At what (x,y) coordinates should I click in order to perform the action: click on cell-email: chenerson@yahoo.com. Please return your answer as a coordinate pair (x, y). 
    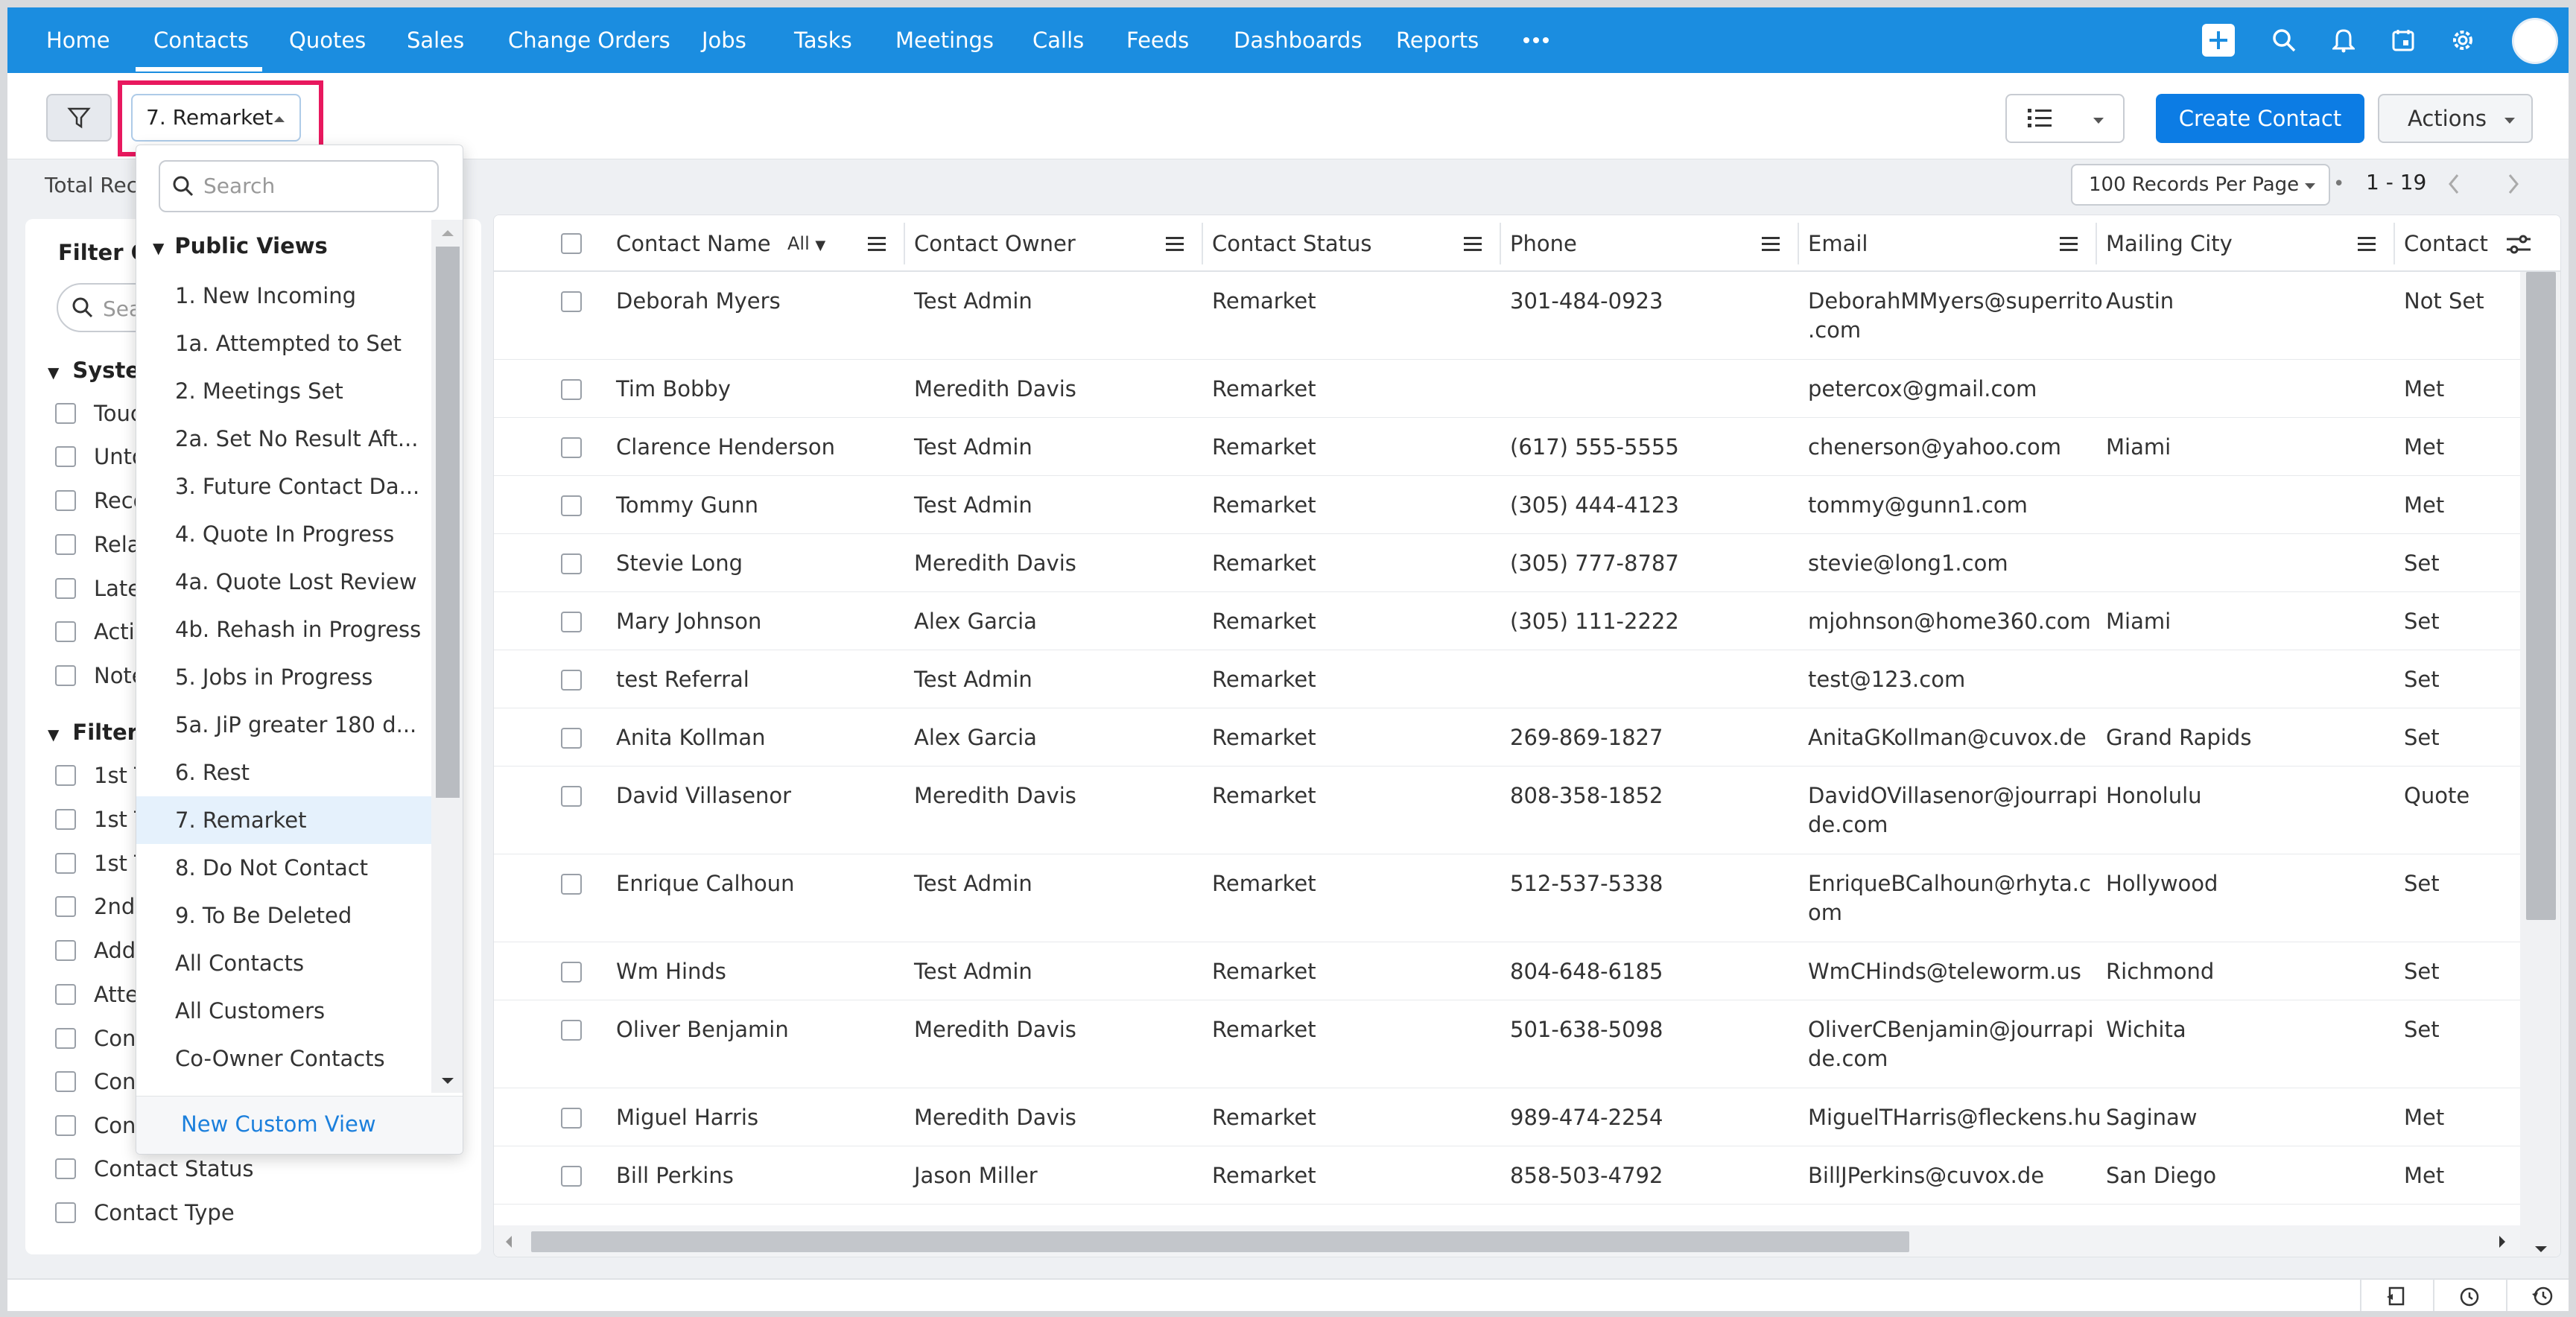
    Looking at the image, I should click on (1934, 447).